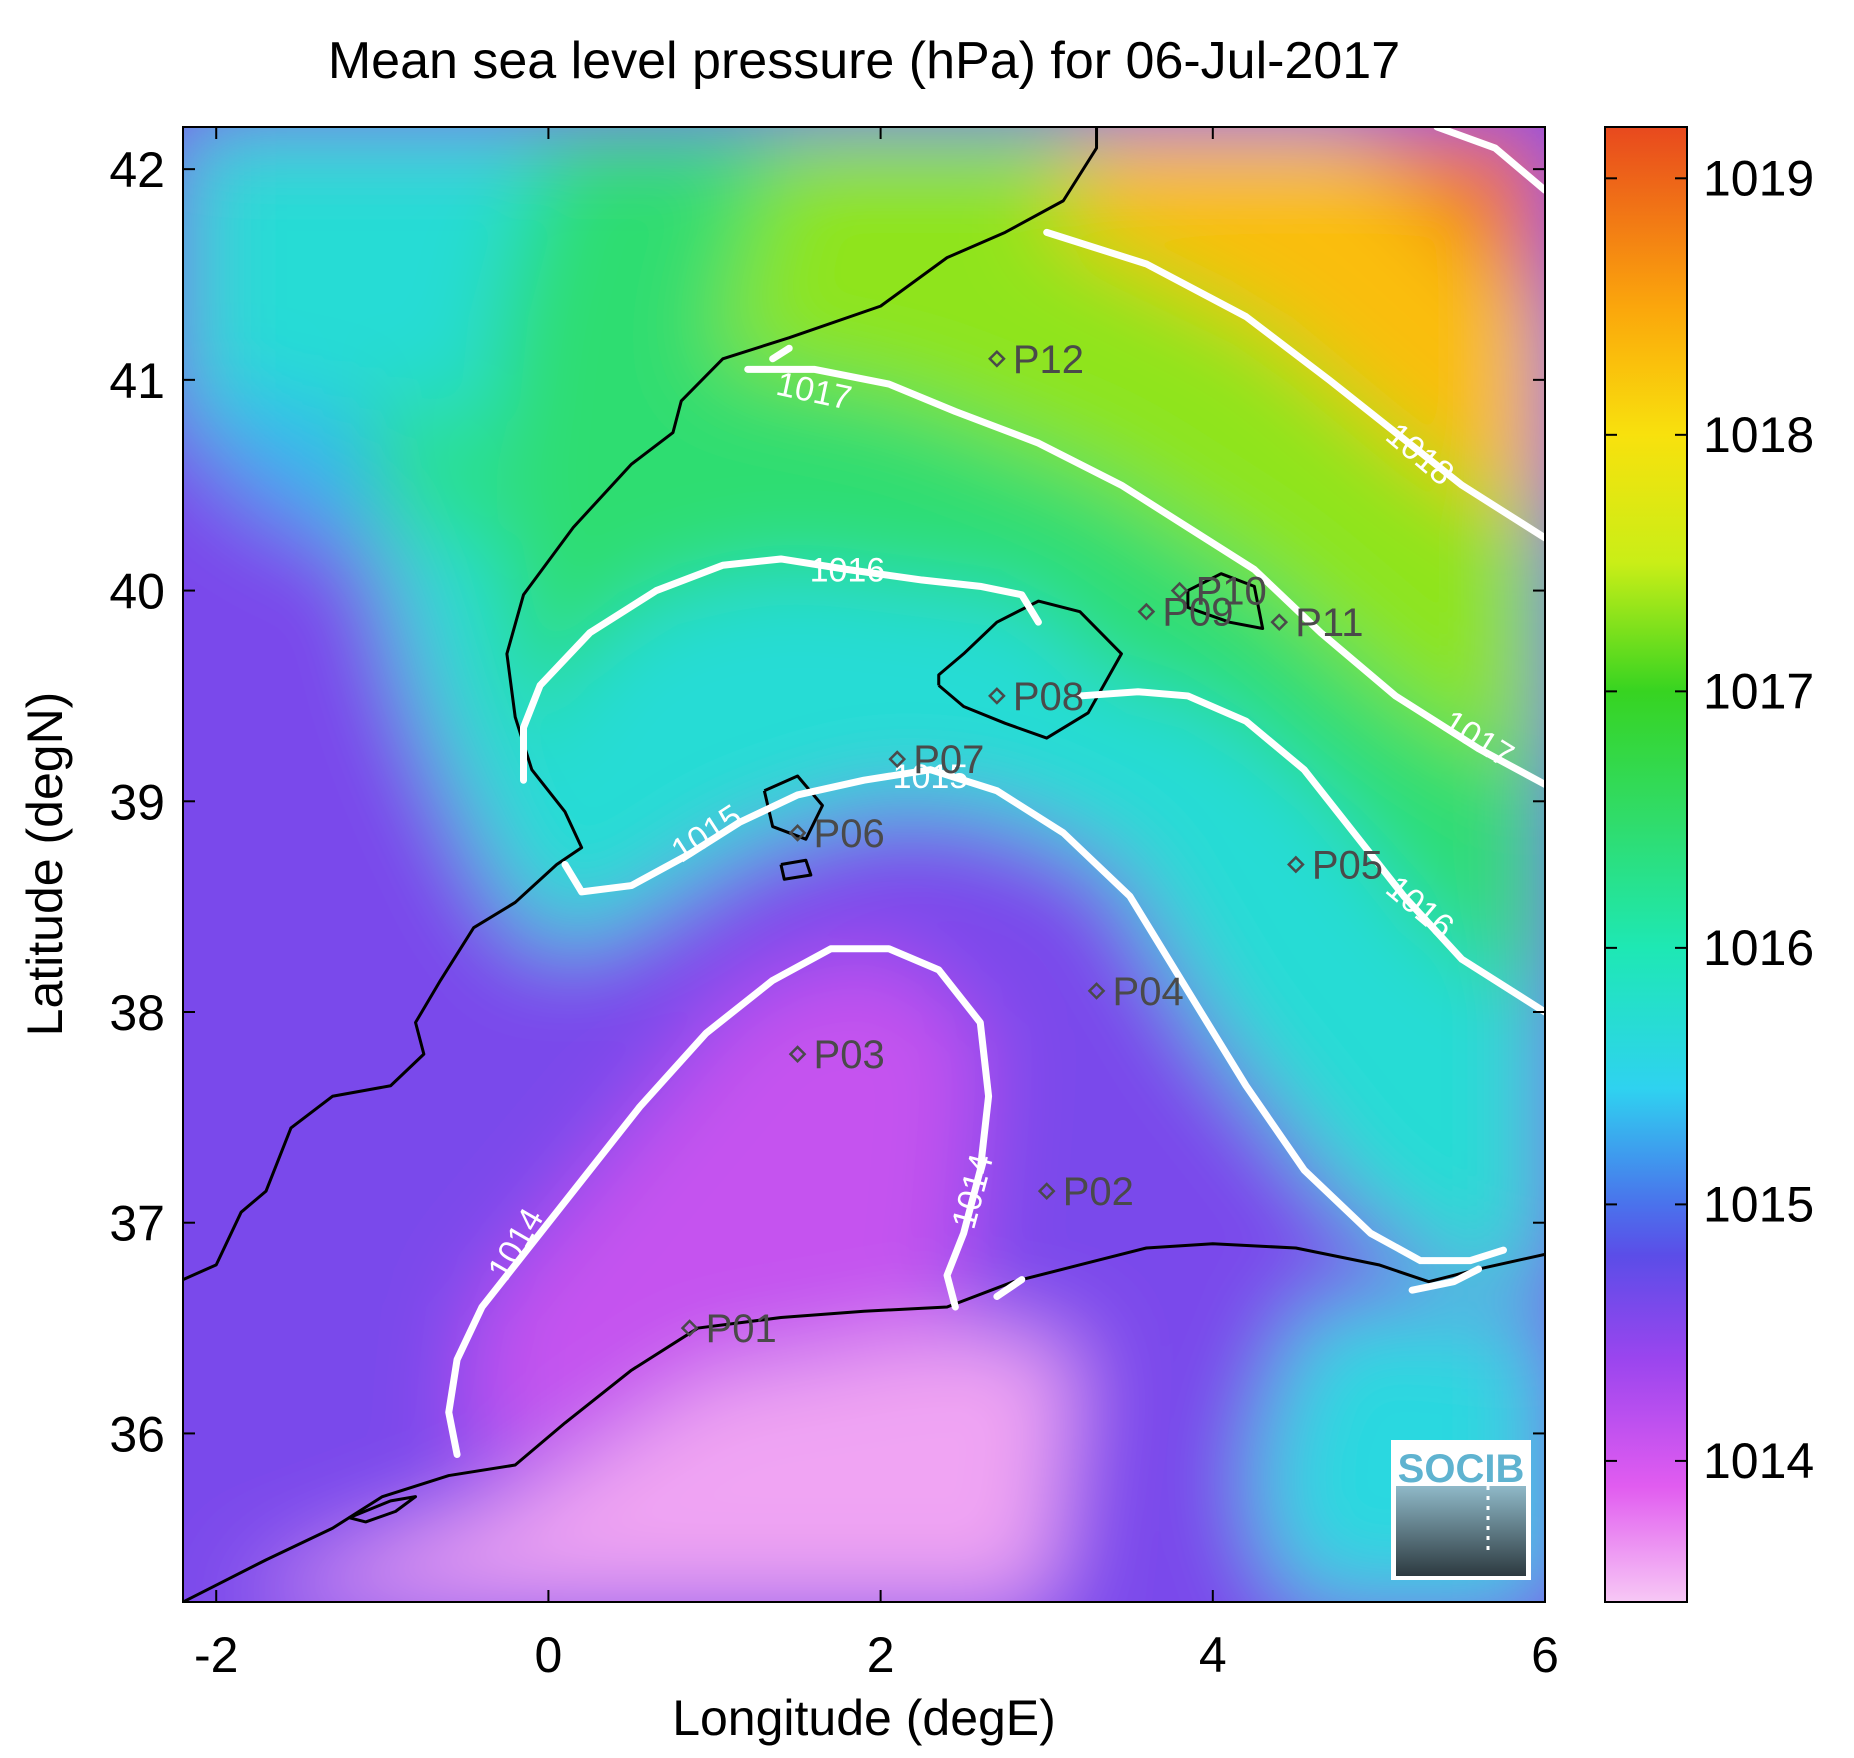 The height and width of the screenshot is (1758, 1854). I want to click on y-tick-label: 36, so click(137, 1434).